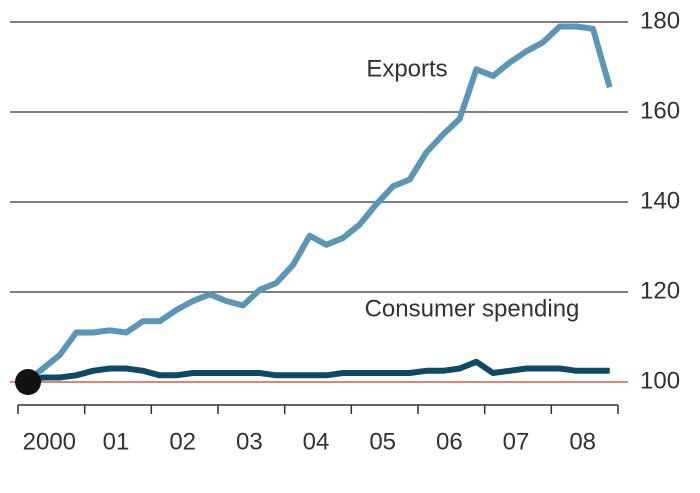 Image resolution: width=700 pixels, height=493 pixels. Describe the element at coordinates (28, 382) in the screenshot. I see `start-dot` at that location.